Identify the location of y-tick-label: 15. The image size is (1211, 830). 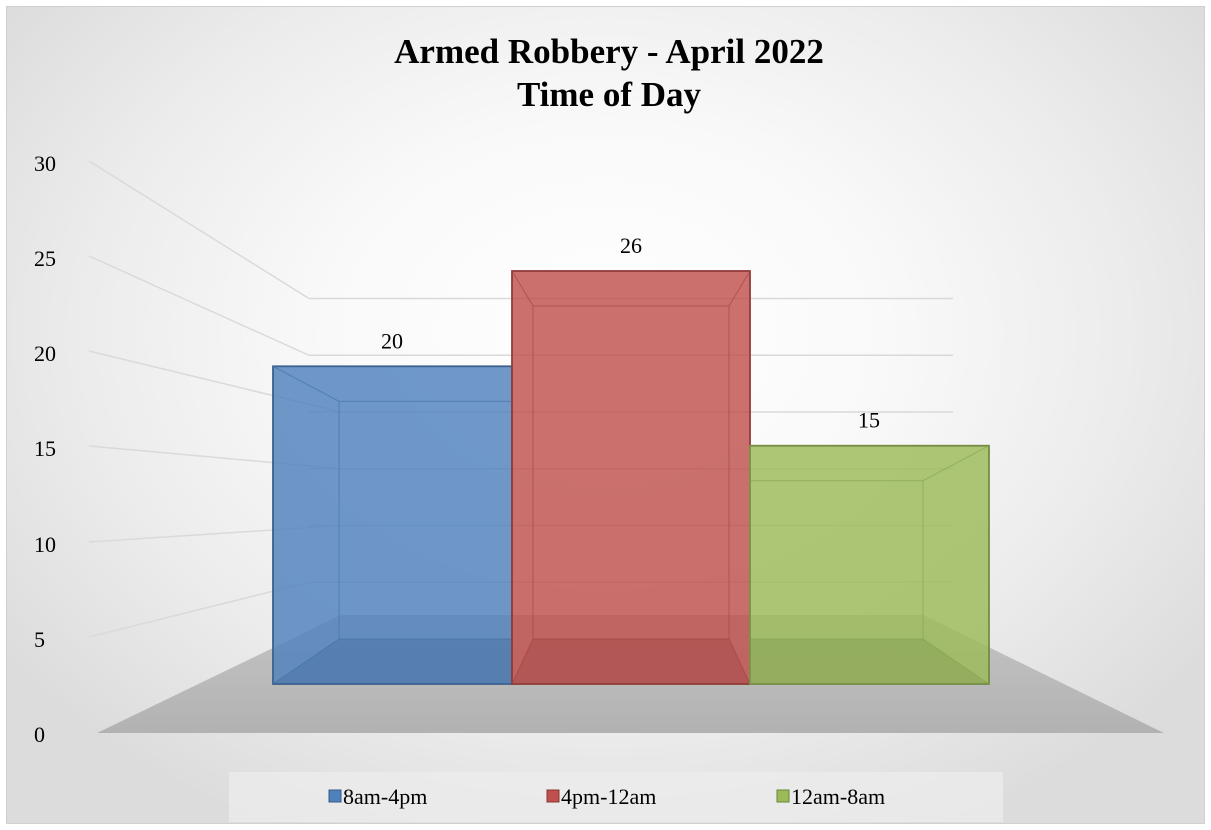
(45, 448).